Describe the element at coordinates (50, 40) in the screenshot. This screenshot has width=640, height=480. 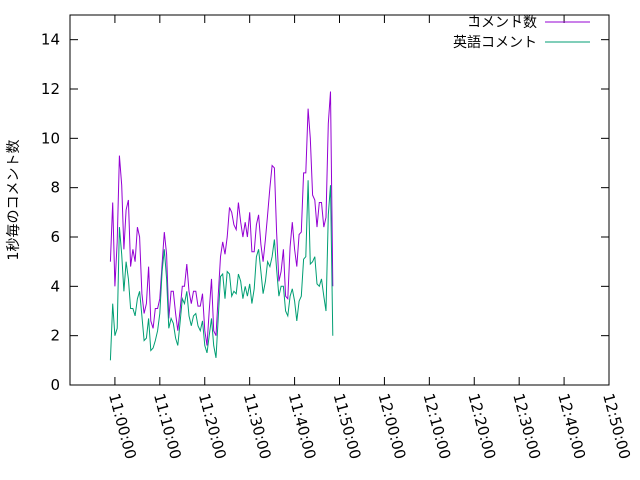
I see `y-tick-label: 14` at that location.